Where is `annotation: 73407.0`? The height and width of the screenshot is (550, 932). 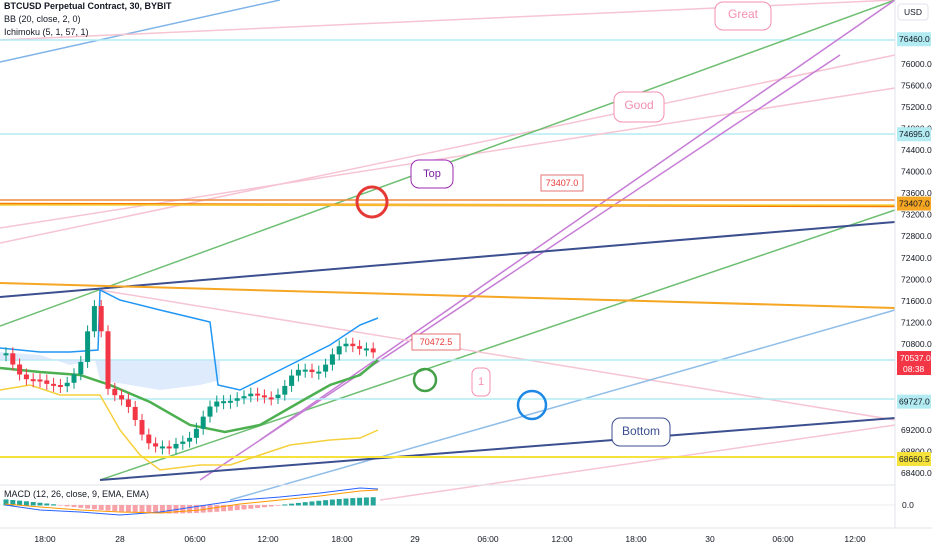 annotation: 73407.0 is located at coordinates (562, 183).